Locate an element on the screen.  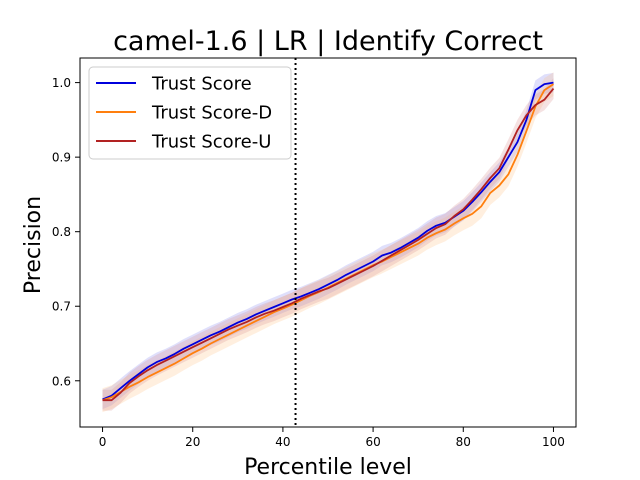
x-tick-label: 20 is located at coordinates (192, 442).